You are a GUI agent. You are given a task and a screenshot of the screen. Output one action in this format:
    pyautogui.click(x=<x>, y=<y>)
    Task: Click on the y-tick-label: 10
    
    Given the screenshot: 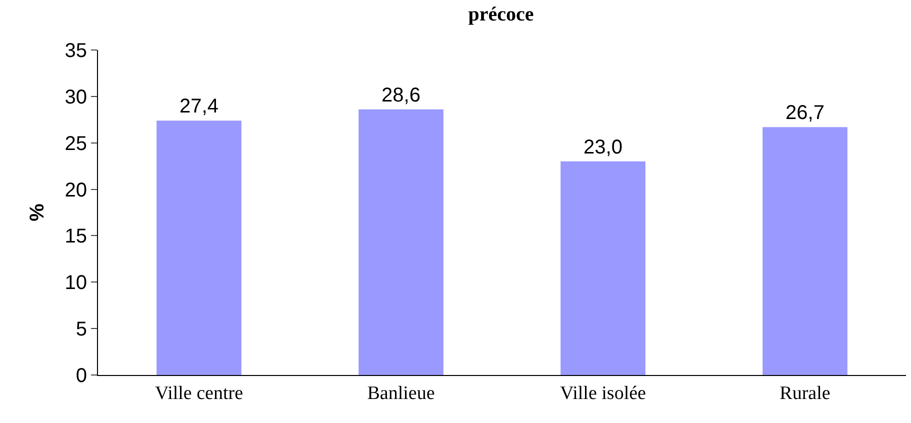 What is the action you would take?
    pyautogui.click(x=75, y=283)
    